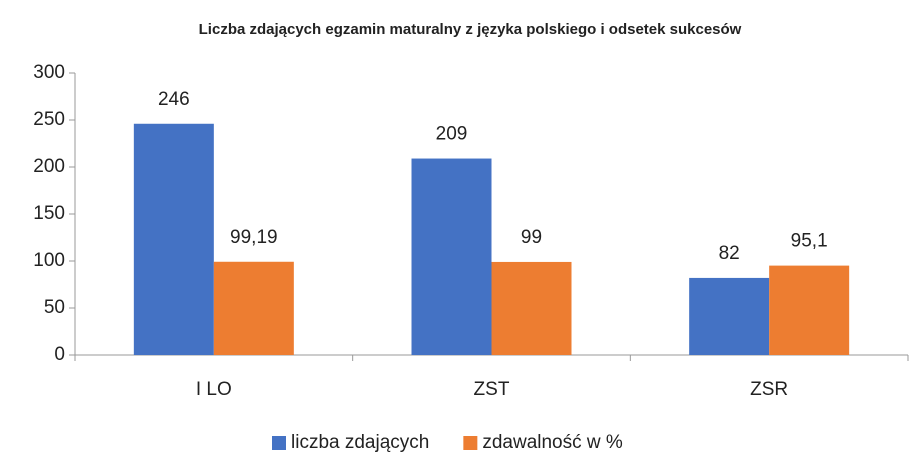 This screenshot has height=459, width=912. Describe the element at coordinates (49, 166) in the screenshot. I see `y-tick-label: 200` at that location.